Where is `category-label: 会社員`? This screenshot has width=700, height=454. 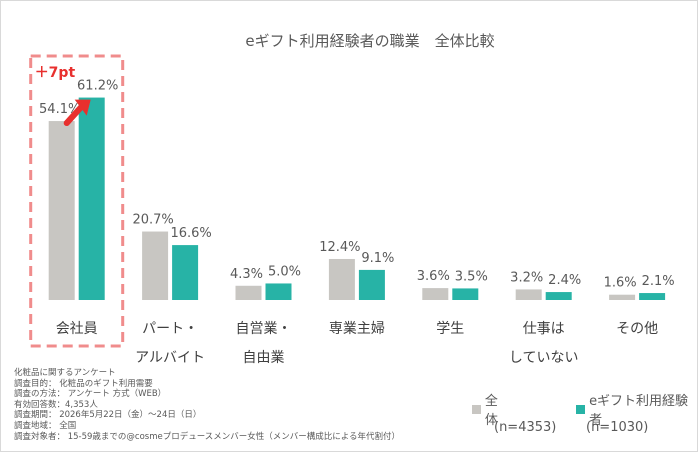 category-label: 会社員 is located at coordinates (77, 329).